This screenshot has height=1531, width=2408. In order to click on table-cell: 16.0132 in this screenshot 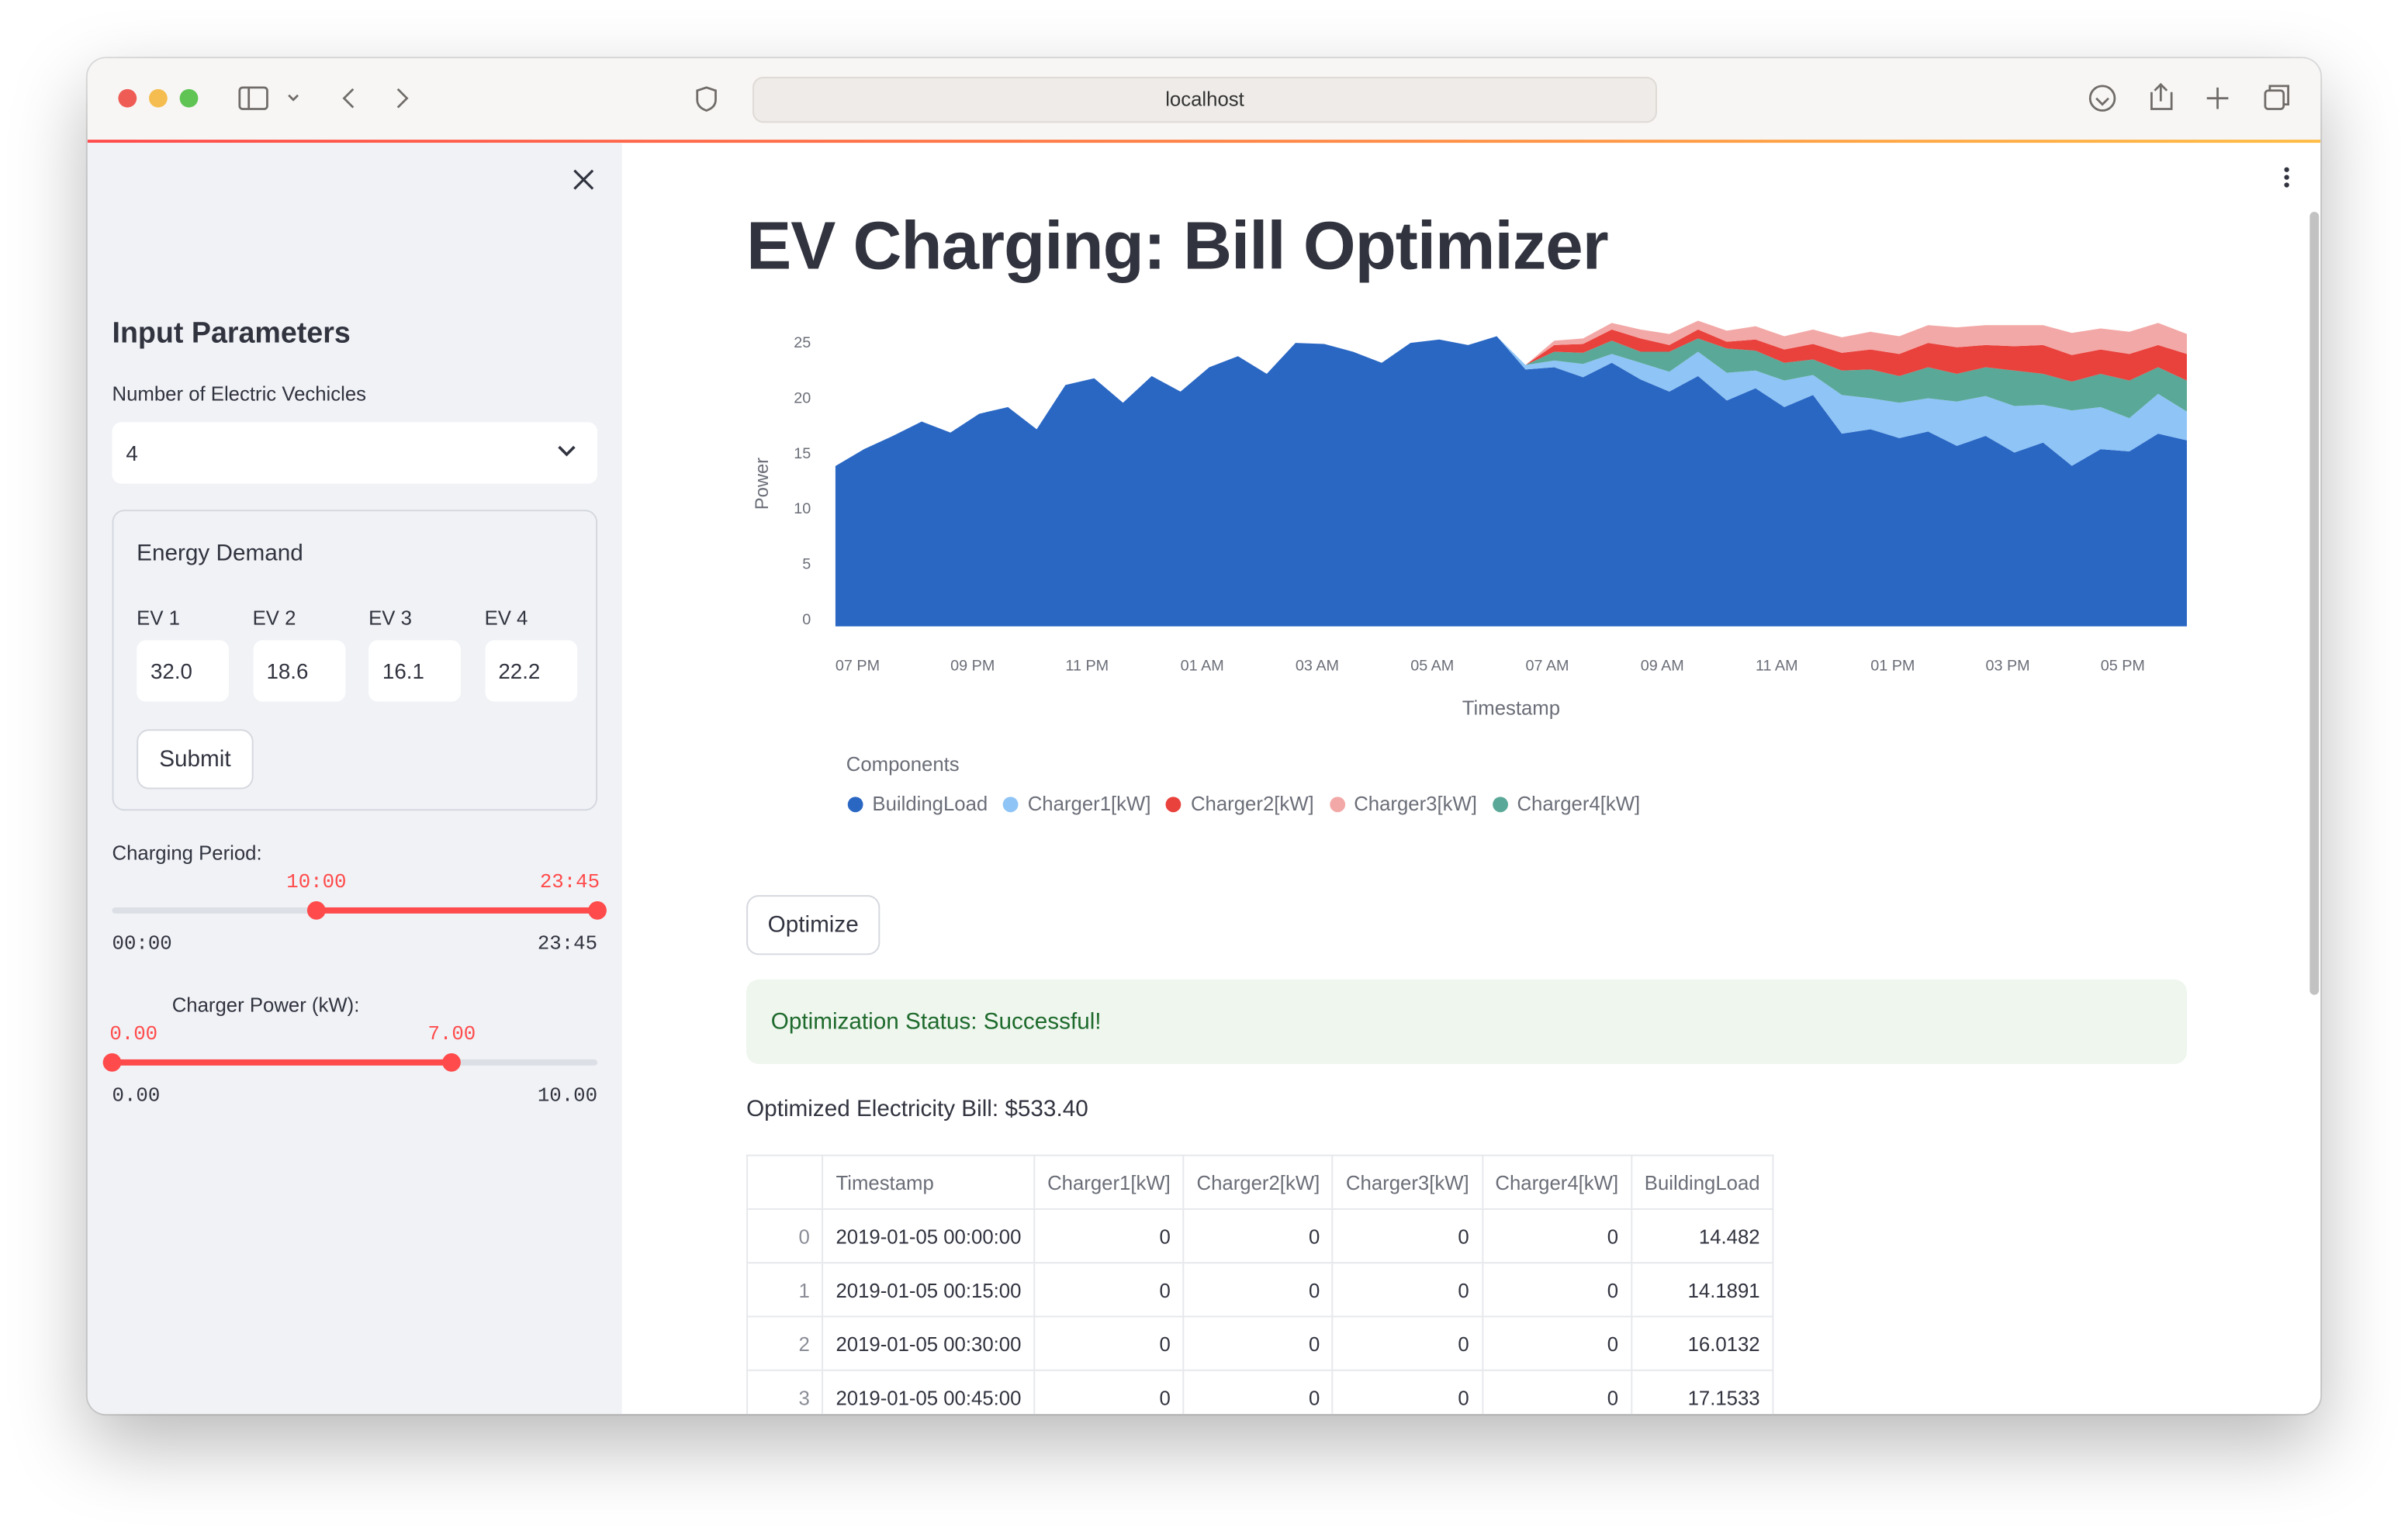, I will do `click(1702, 1343)`.